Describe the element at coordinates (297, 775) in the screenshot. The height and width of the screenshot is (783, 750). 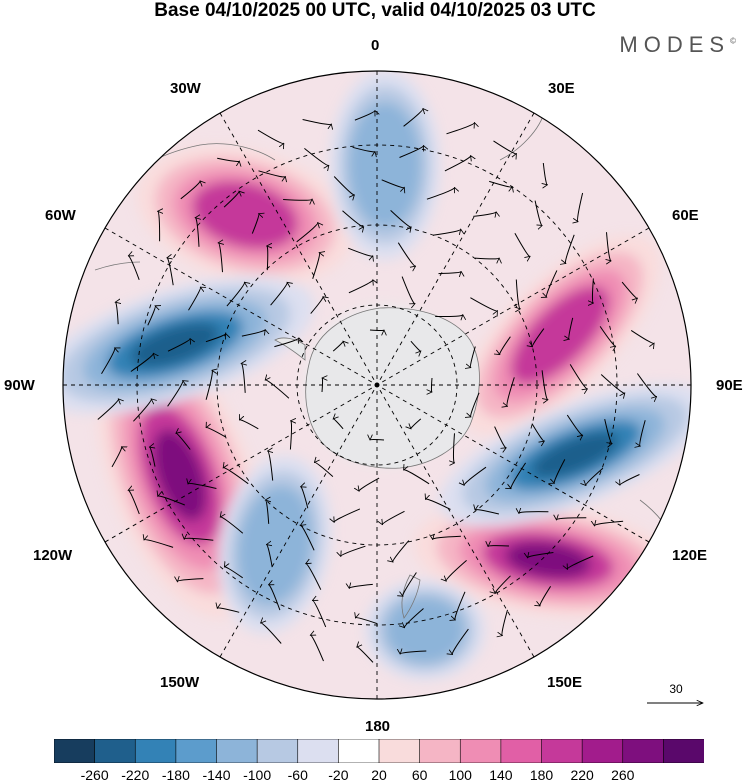
I see `colorbar-tick-label: -60` at that location.